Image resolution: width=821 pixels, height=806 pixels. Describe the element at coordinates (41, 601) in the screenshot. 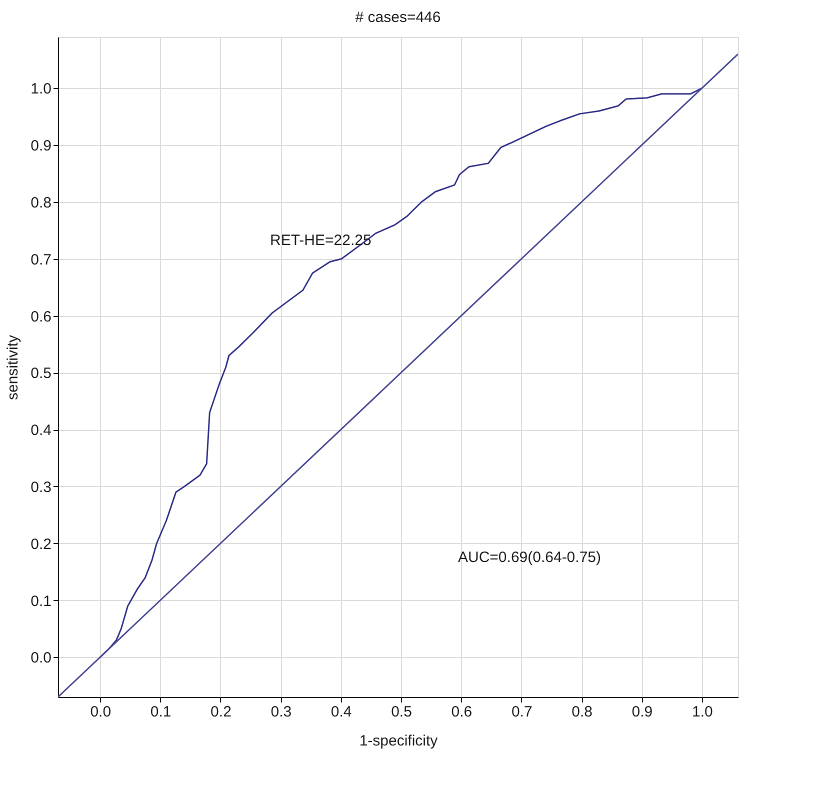

I see `y-tick-label: 0.1` at that location.